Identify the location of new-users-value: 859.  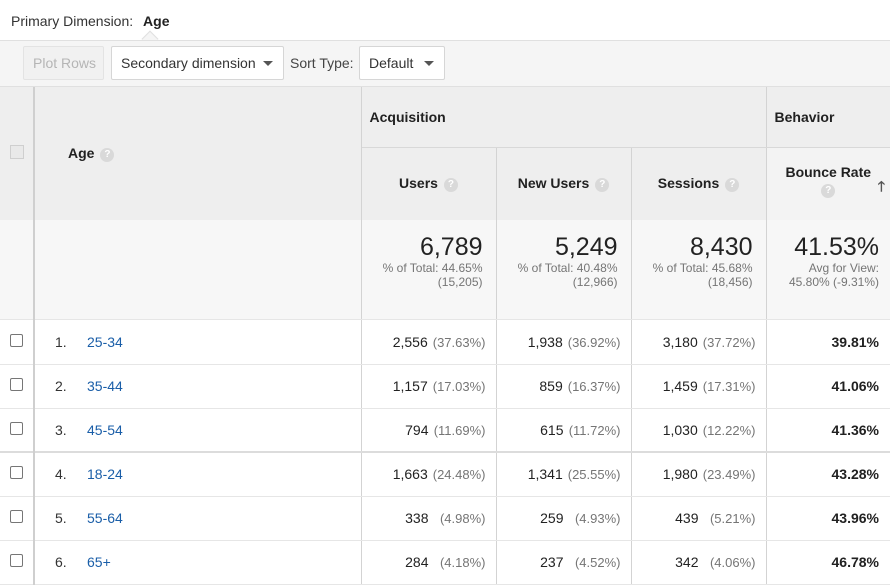
(551, 386).